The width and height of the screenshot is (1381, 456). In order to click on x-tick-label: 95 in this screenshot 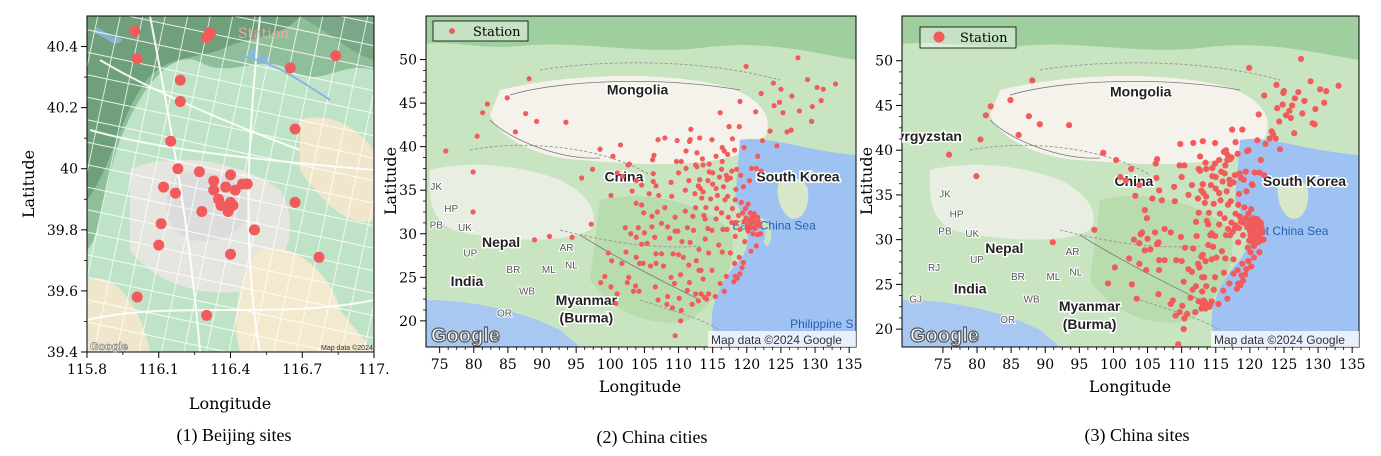, I will do `click(1079, 365)`.